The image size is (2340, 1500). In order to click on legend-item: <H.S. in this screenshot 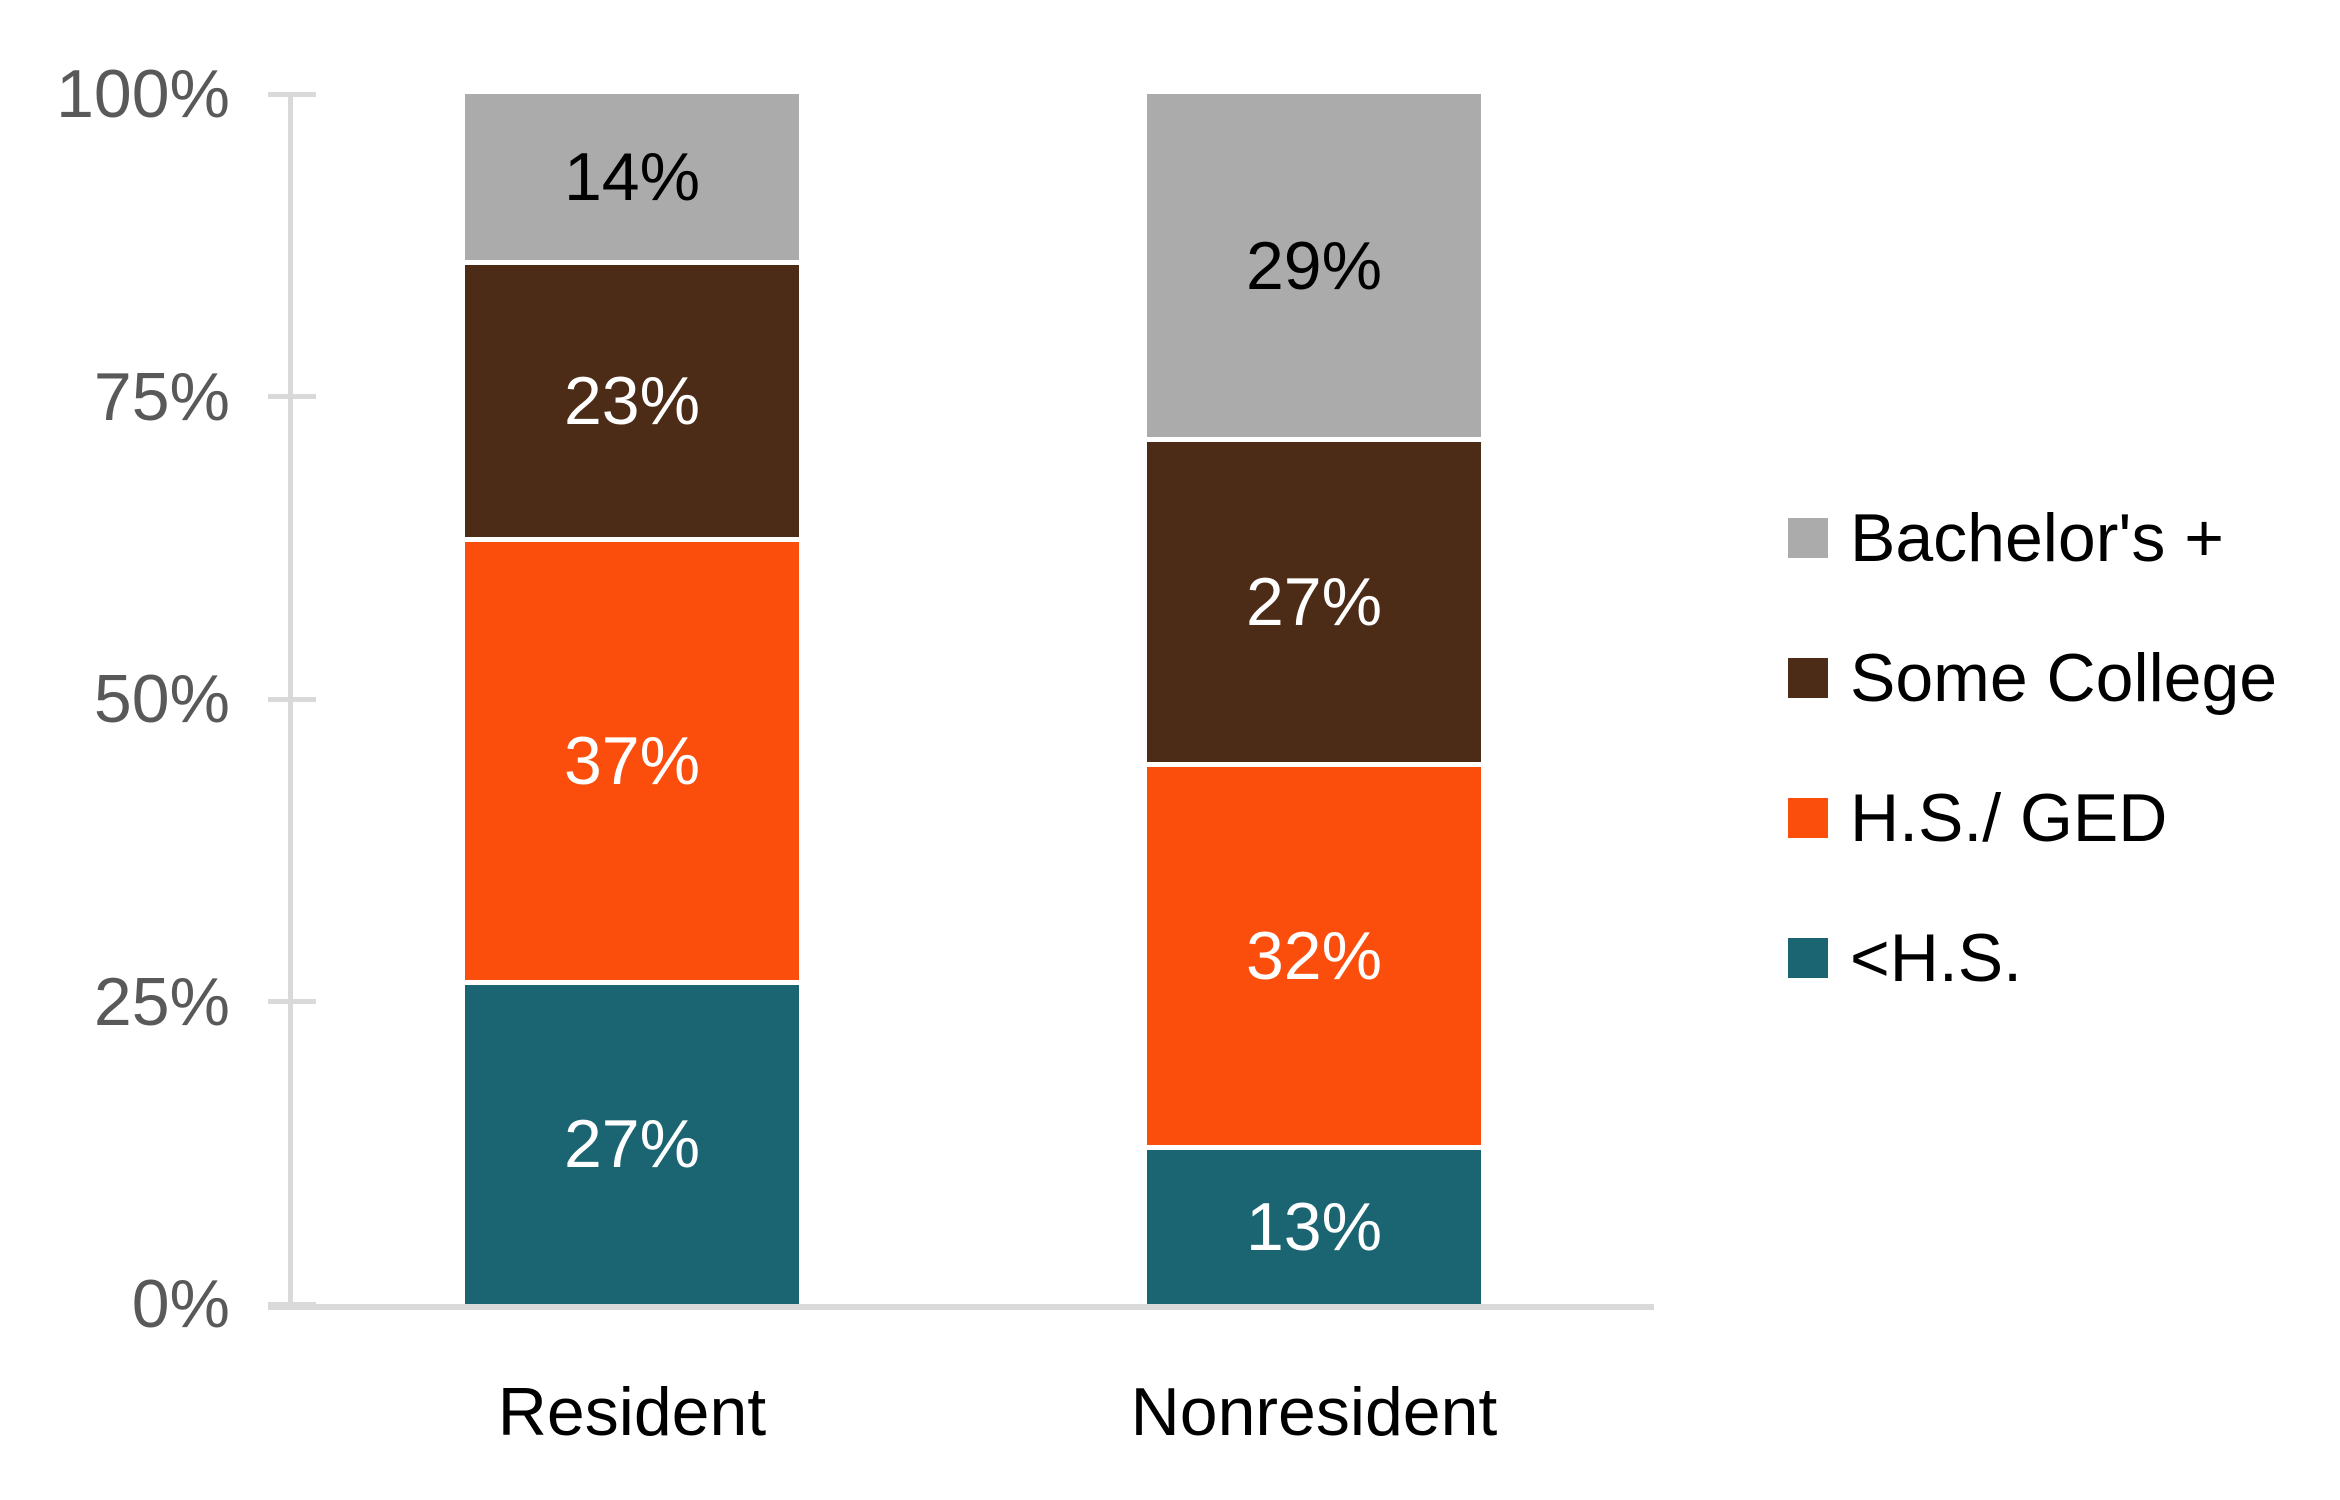, I will do `click(1905, 958)`.